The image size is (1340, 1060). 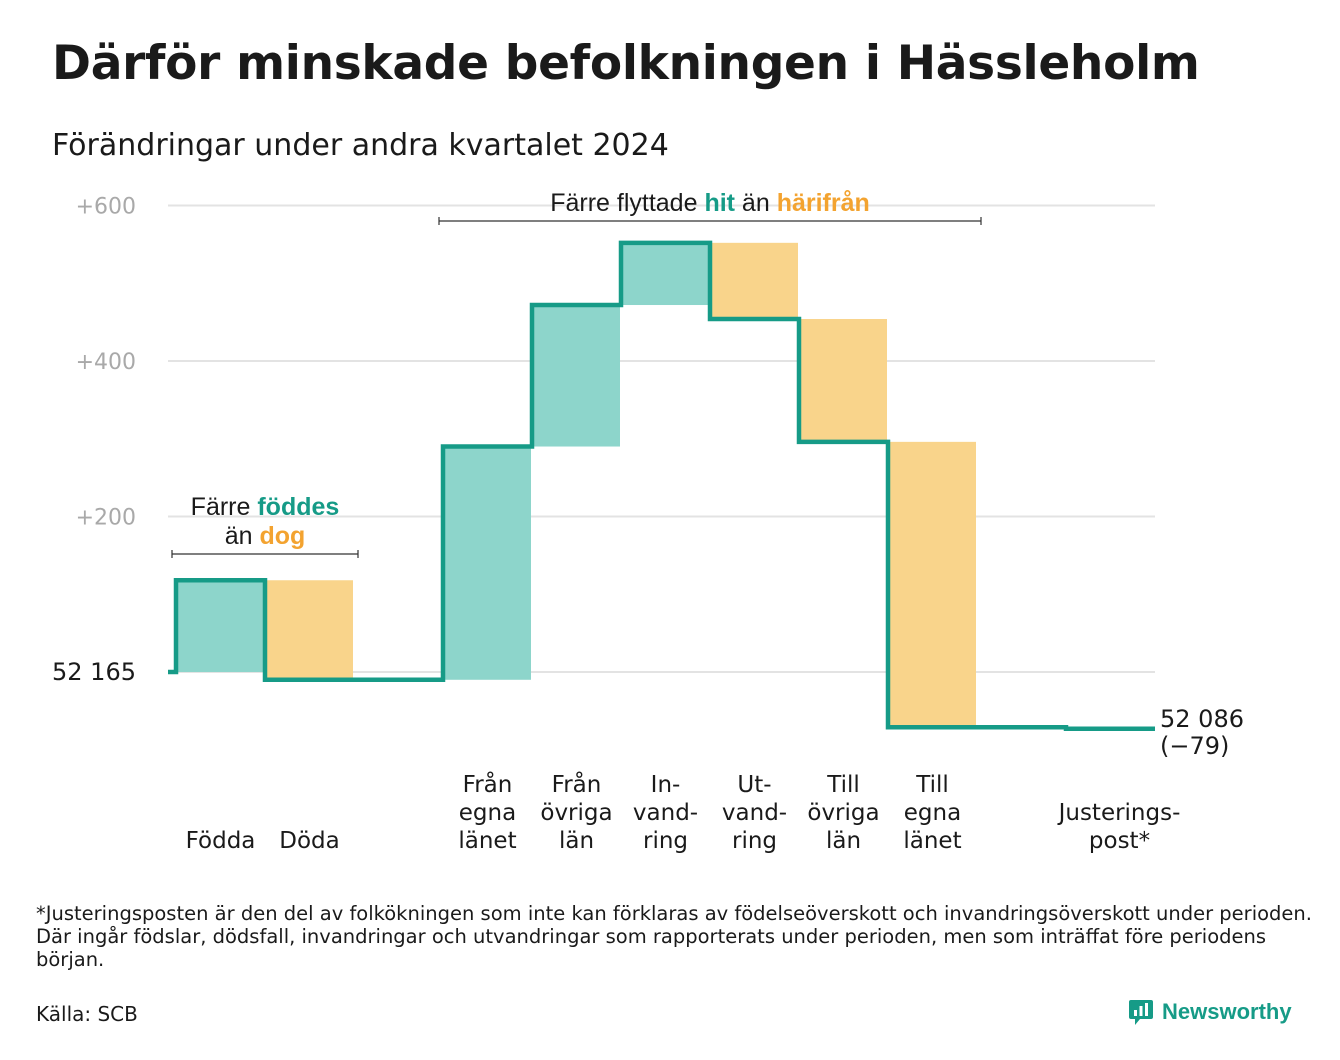 What do you see at coordinates (87, 1014) in the screenshot?
I see `source-note: Källa: SCB` at bounding box center [87, 1014].